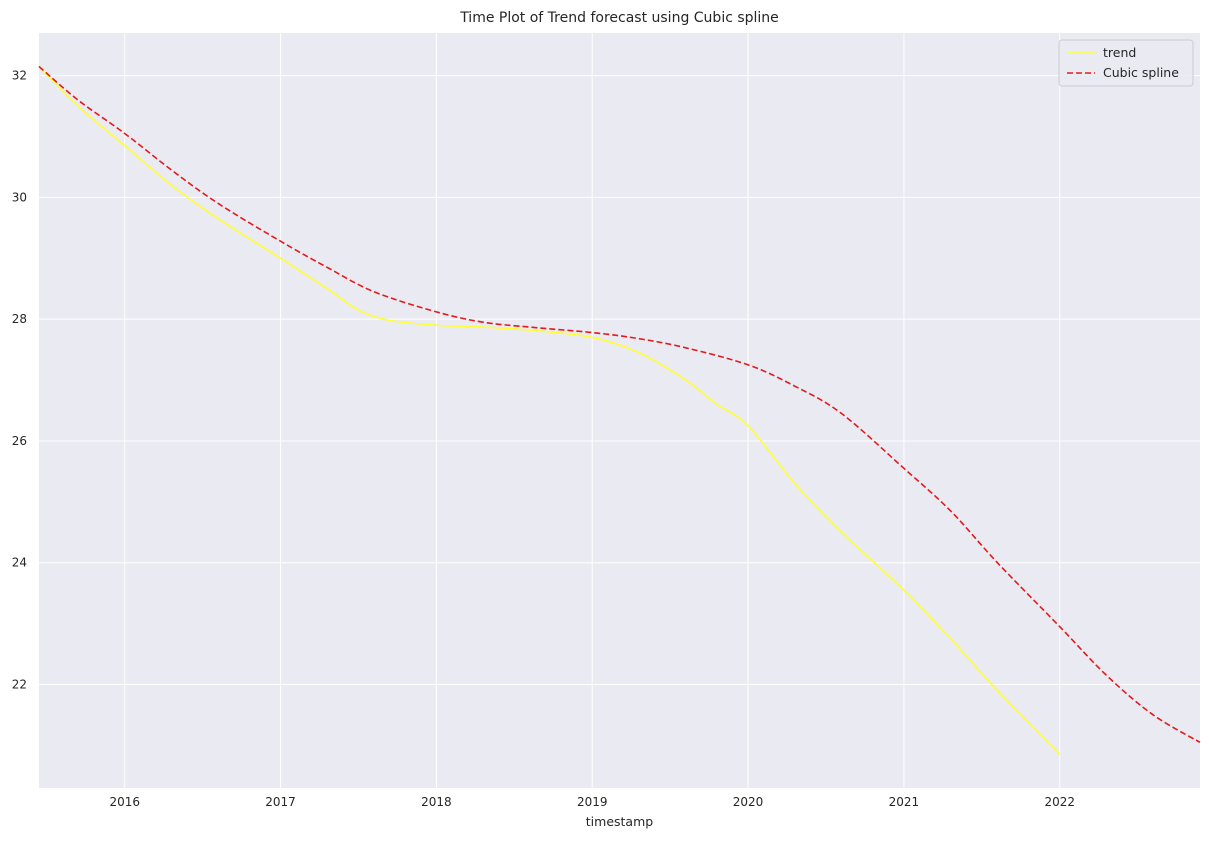 Image resolution: width=1209 pixels, height=855 pixels. What do you see at coordinates (592, 802) in the screenshot?
I see `x-tick-label: 2019` at bounding box center [592, 802].